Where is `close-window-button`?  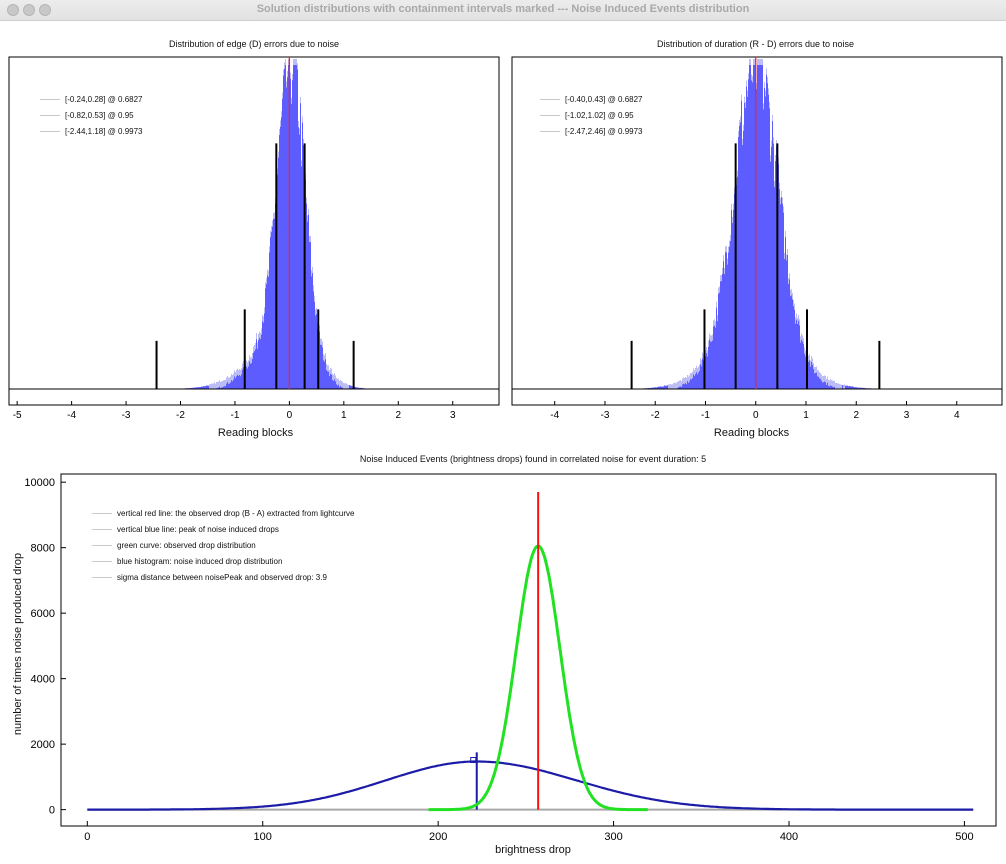
close-window-button is located at coordinates (13, 10).